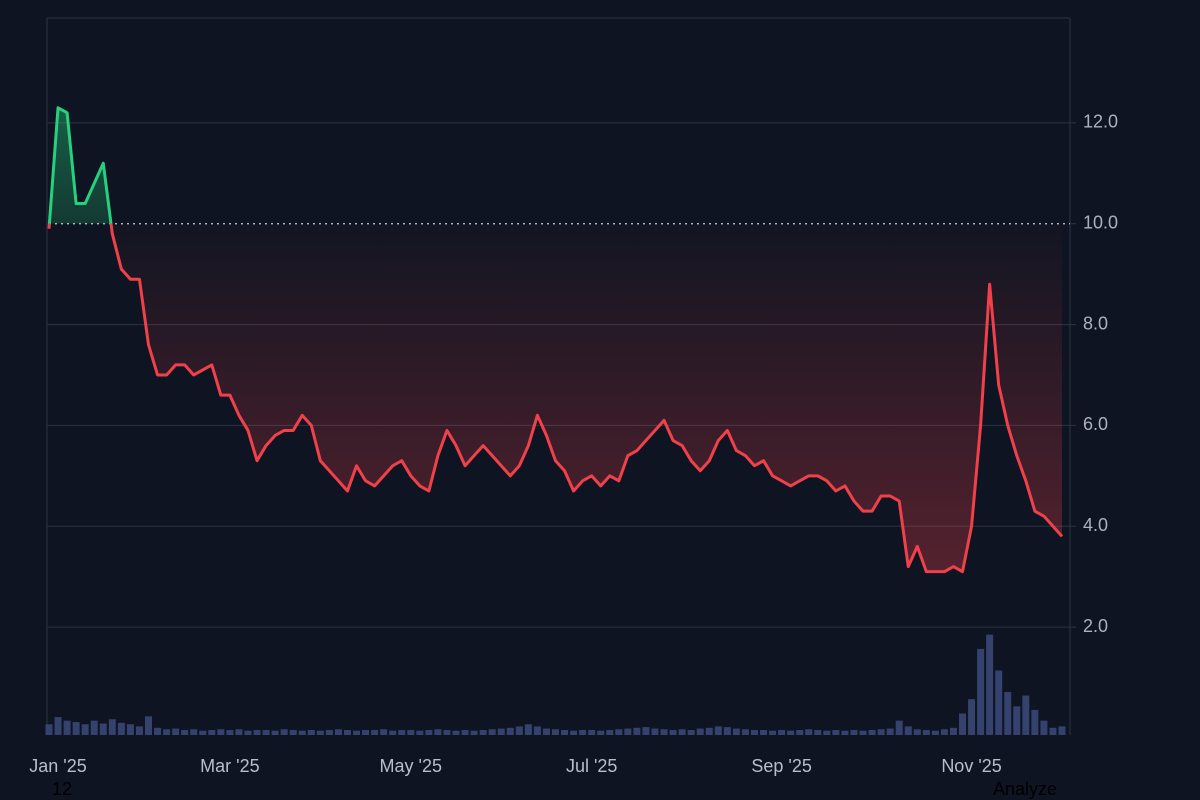  Describe the element at coordinates (1025, 789) in the screenshot. I see `footer-right: Analyze` at that location.